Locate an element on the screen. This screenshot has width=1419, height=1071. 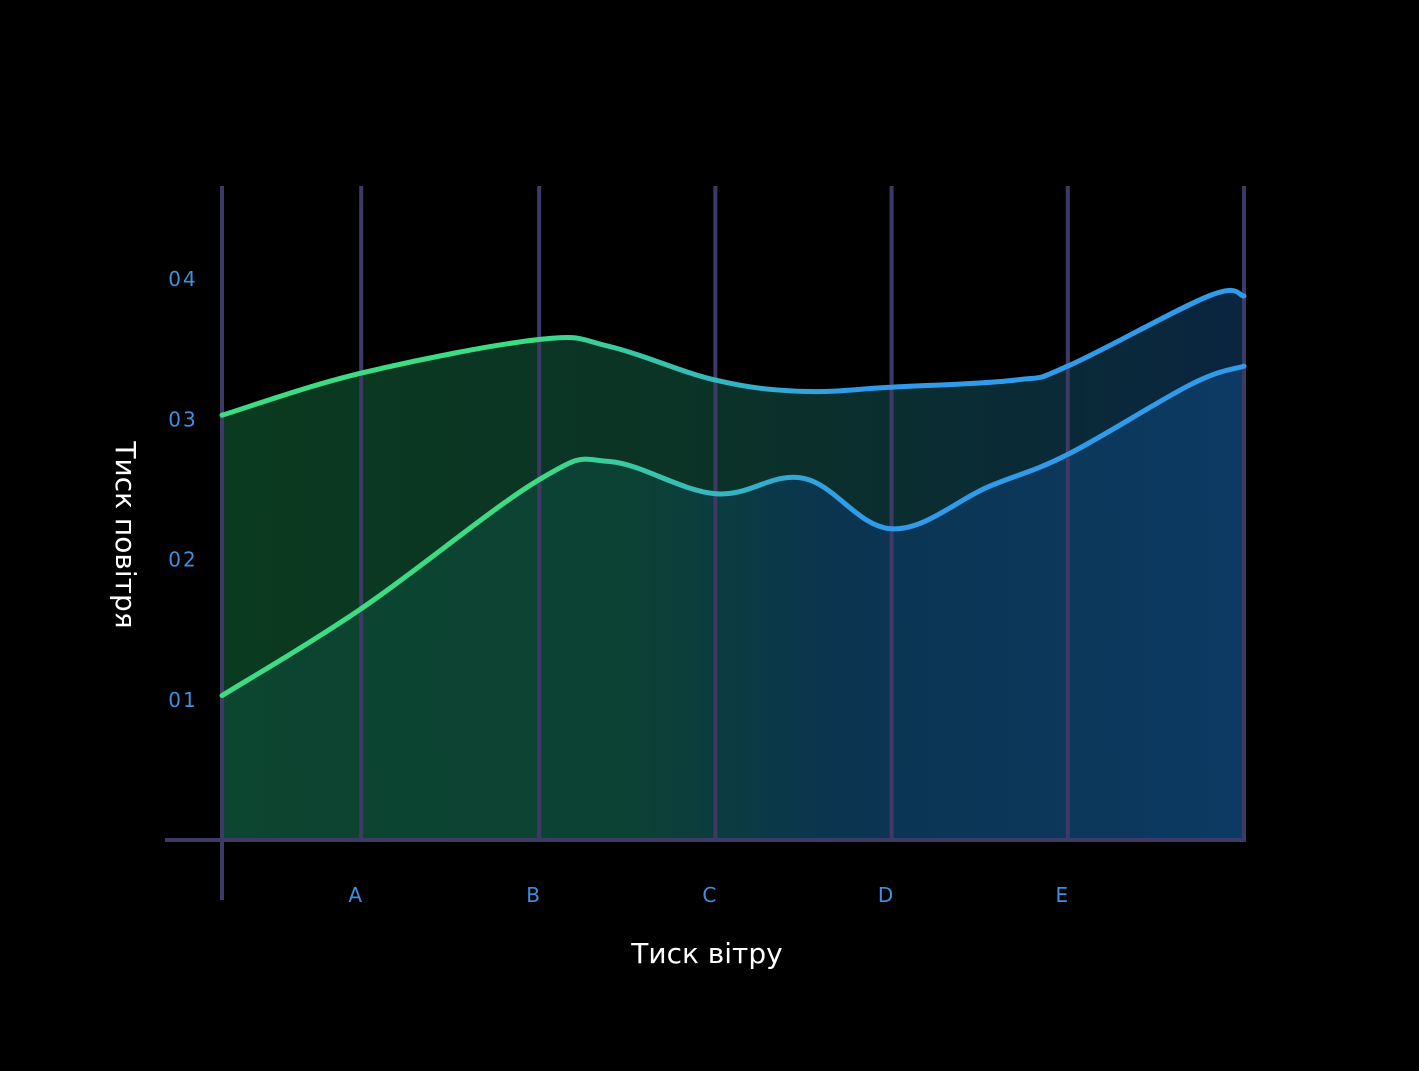
x-axis-title: Тиск вітру is located at coordinates (706, 953).